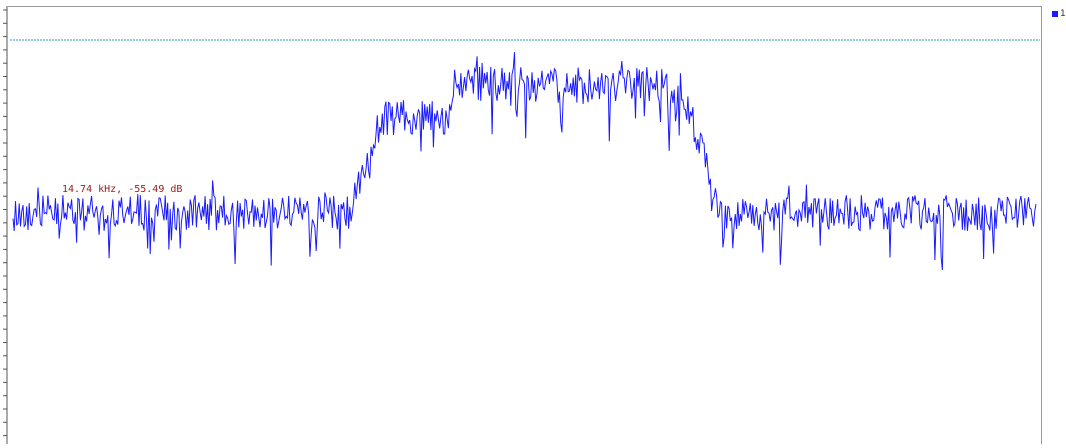 The image size is (1066, 448). I want to click on y-axis, so click(4, 225).